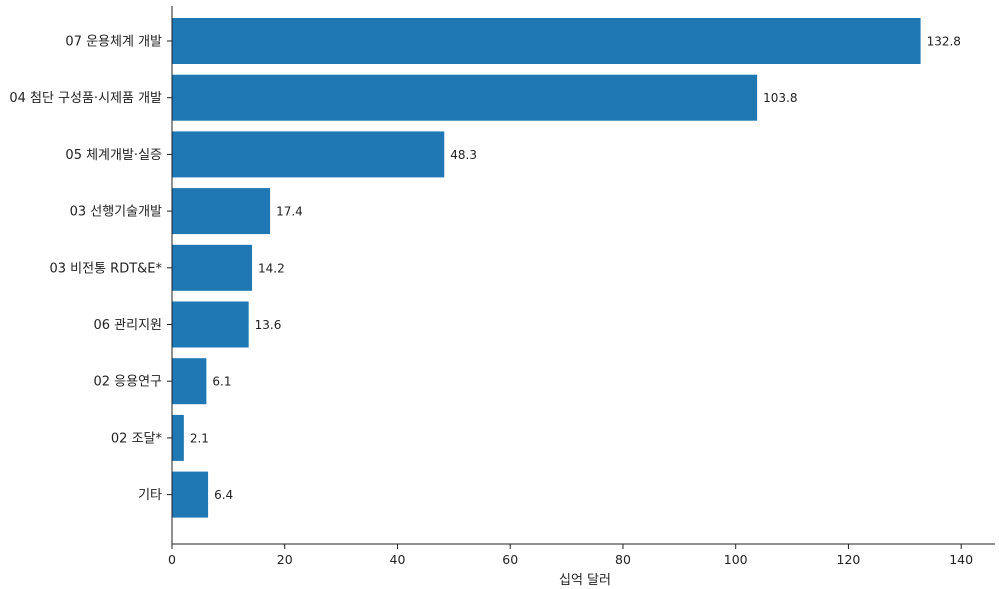 The height and width of the screenshot is (589, 999). What do you see at coordinates (285, 559) in the screenshot?
I see `x-tick-label: 20` at bounding box center [285, 559].